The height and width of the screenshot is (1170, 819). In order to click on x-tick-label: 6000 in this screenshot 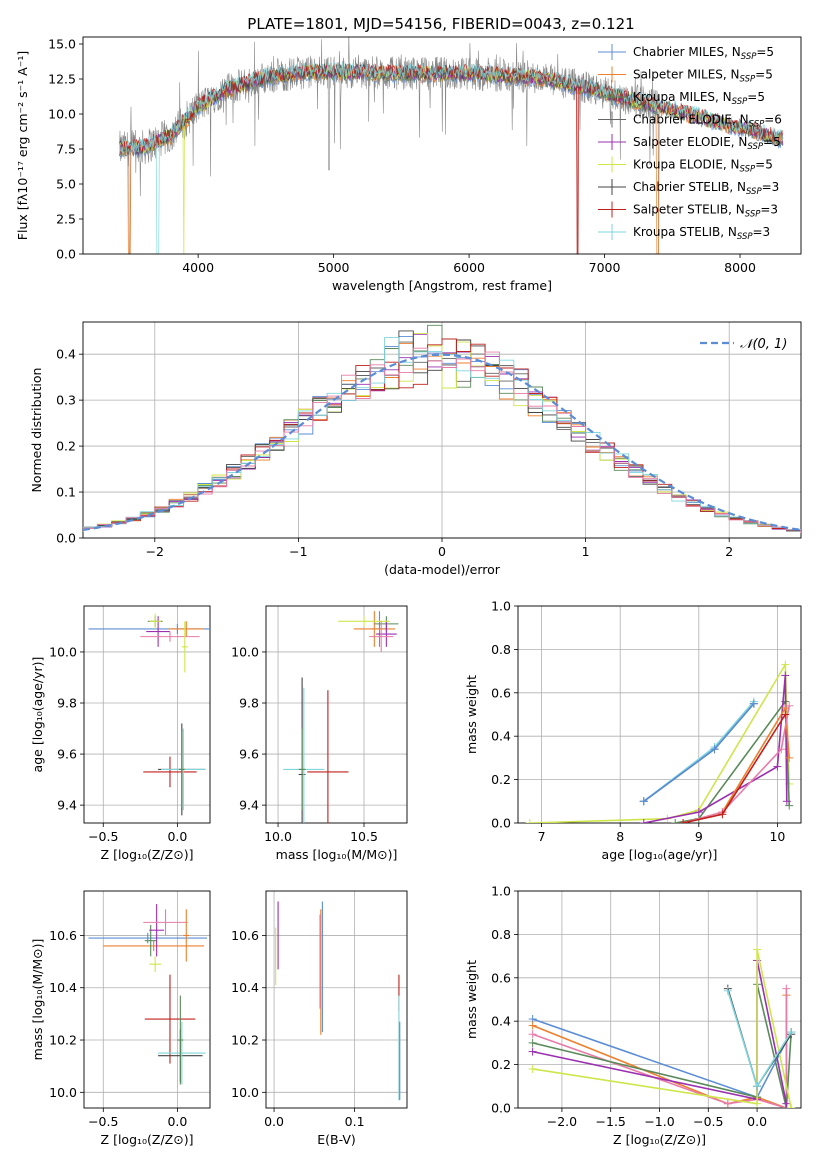, I will do `click(469, 267)`.